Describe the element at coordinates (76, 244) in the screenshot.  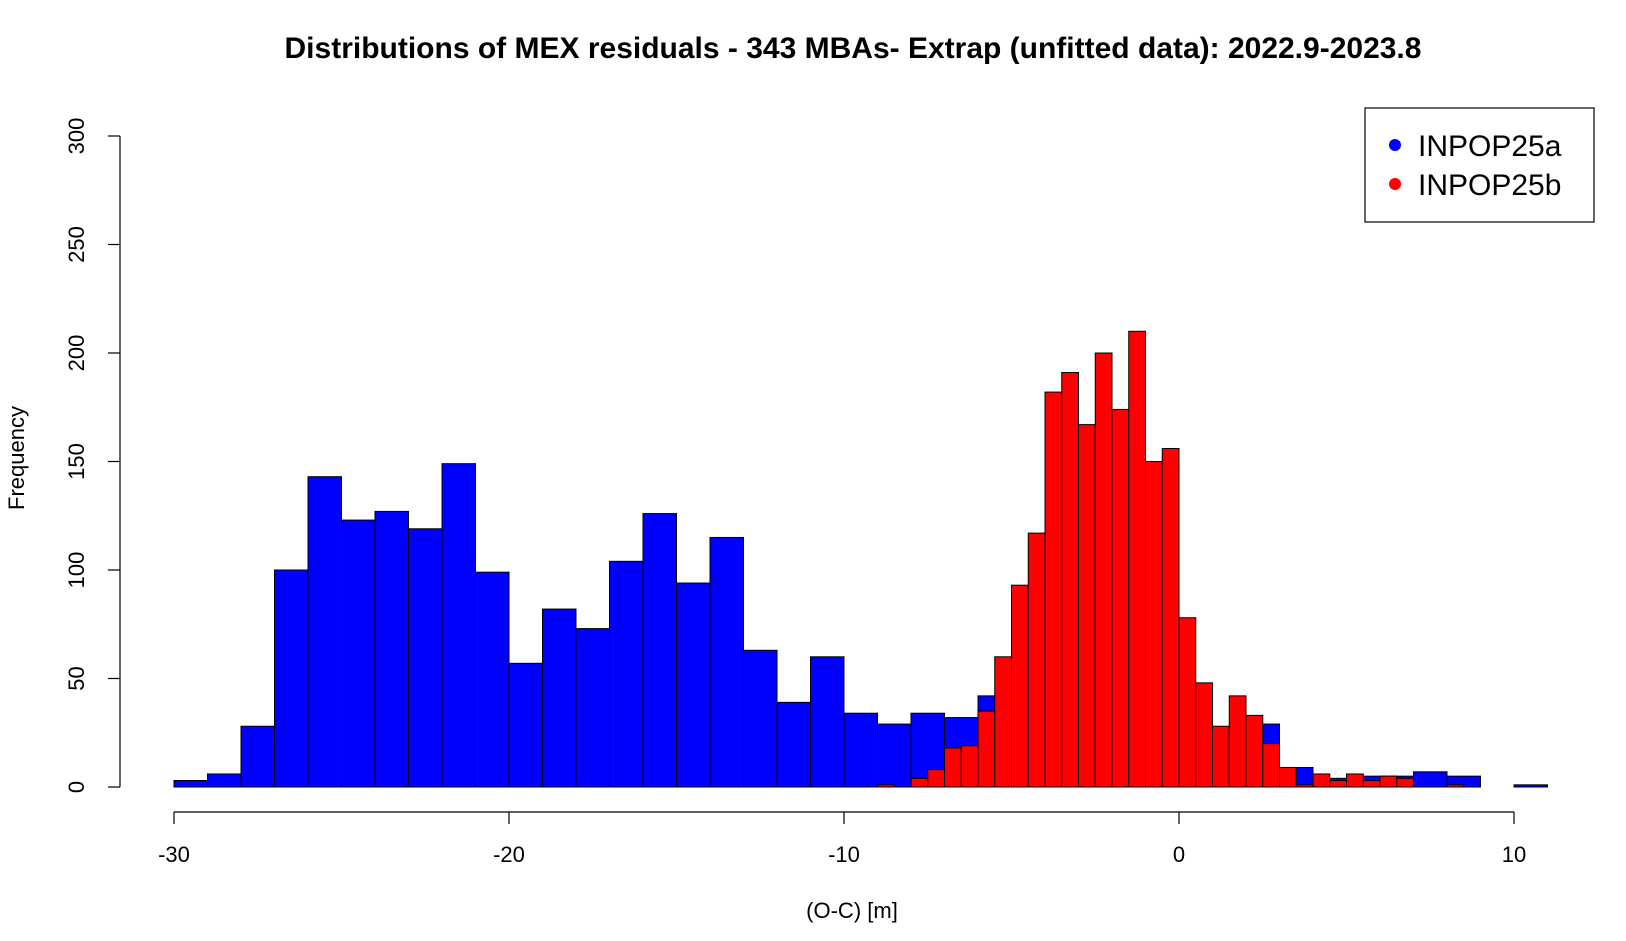
I see `y-tick-label: 250` at that location.